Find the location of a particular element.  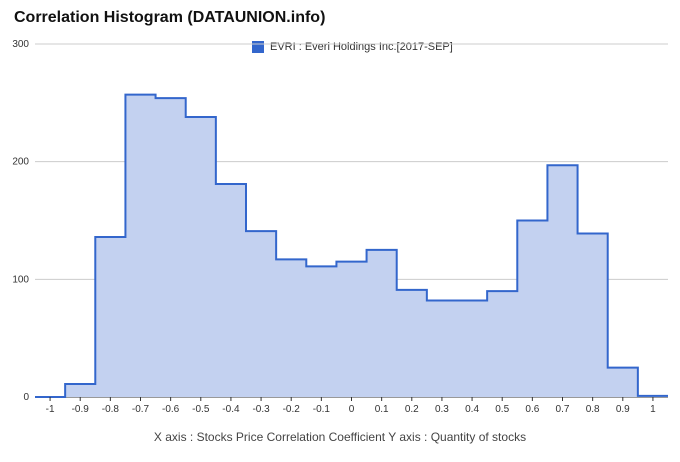

x-tick-label: -0.8 is located at coordinates (111, 409).